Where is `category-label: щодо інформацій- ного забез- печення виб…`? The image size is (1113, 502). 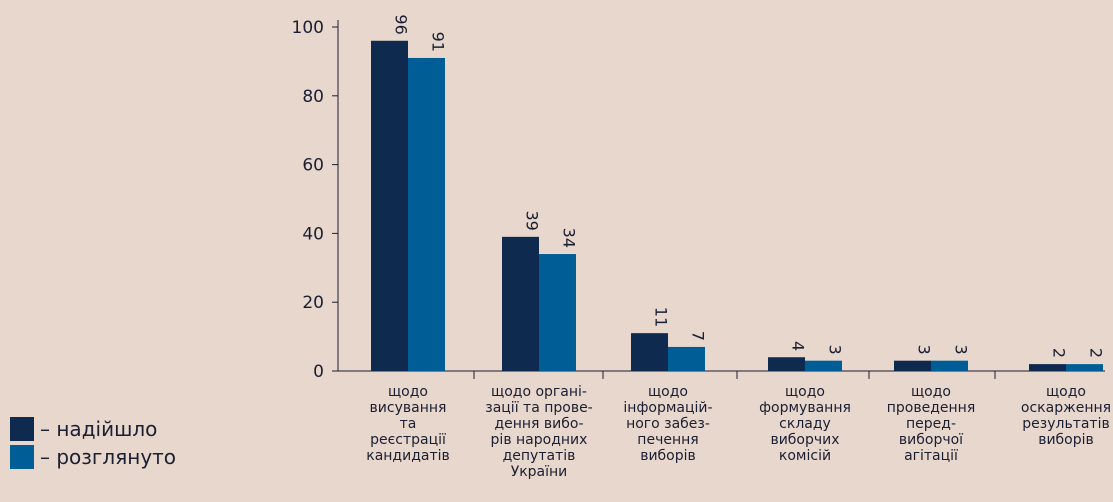 category-label: щодо інформацій- ного забез- печення виб… is located at coordinates (668, 424).